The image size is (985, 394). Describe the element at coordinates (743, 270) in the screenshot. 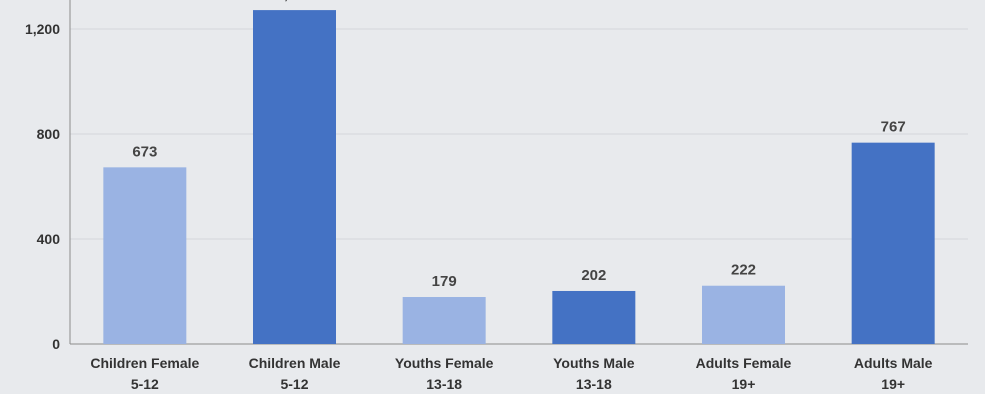

I see `data-label: 222` at that location.